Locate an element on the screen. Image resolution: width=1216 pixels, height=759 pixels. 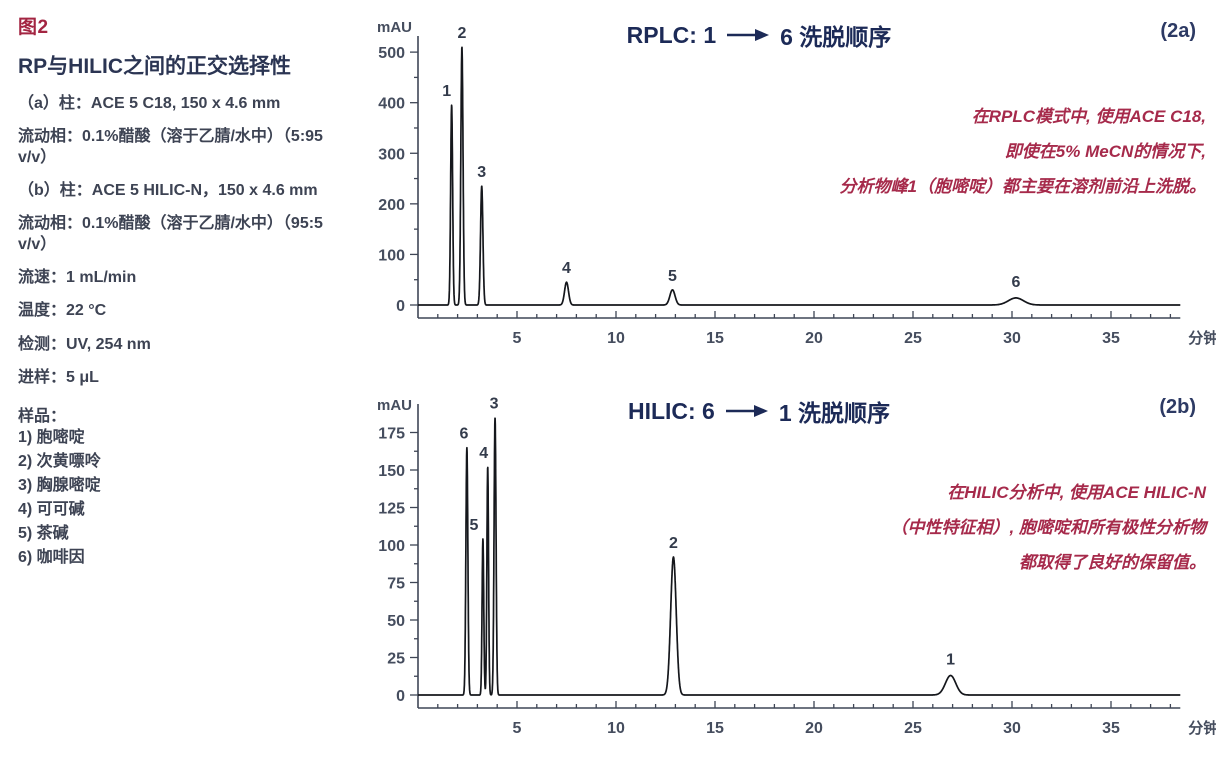
condition-line: 流动相：0.1%醋酸（溶于乙腈/水中）（5:95 v/v） is located at coordinates (170, 146).